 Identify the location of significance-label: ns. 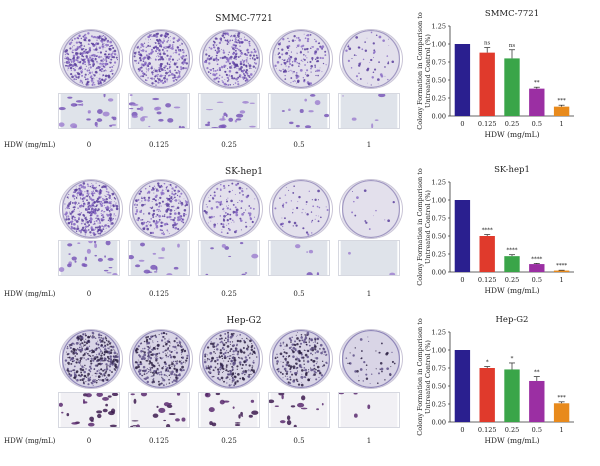
(512, 46).